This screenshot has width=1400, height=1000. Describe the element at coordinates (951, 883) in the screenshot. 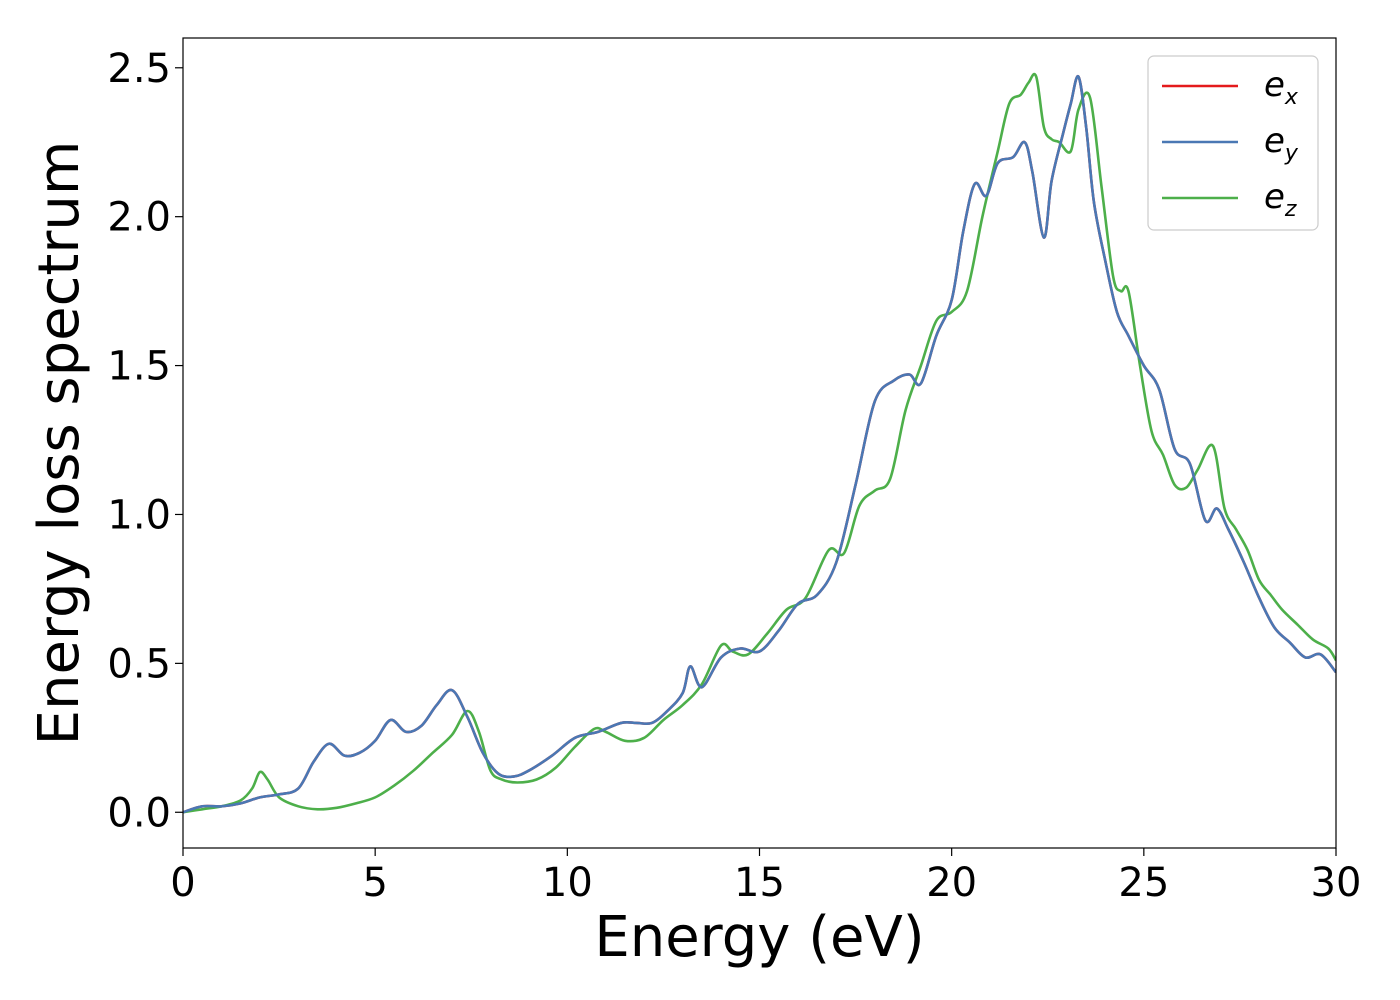

I see `x-tick-label: 20` at that location.